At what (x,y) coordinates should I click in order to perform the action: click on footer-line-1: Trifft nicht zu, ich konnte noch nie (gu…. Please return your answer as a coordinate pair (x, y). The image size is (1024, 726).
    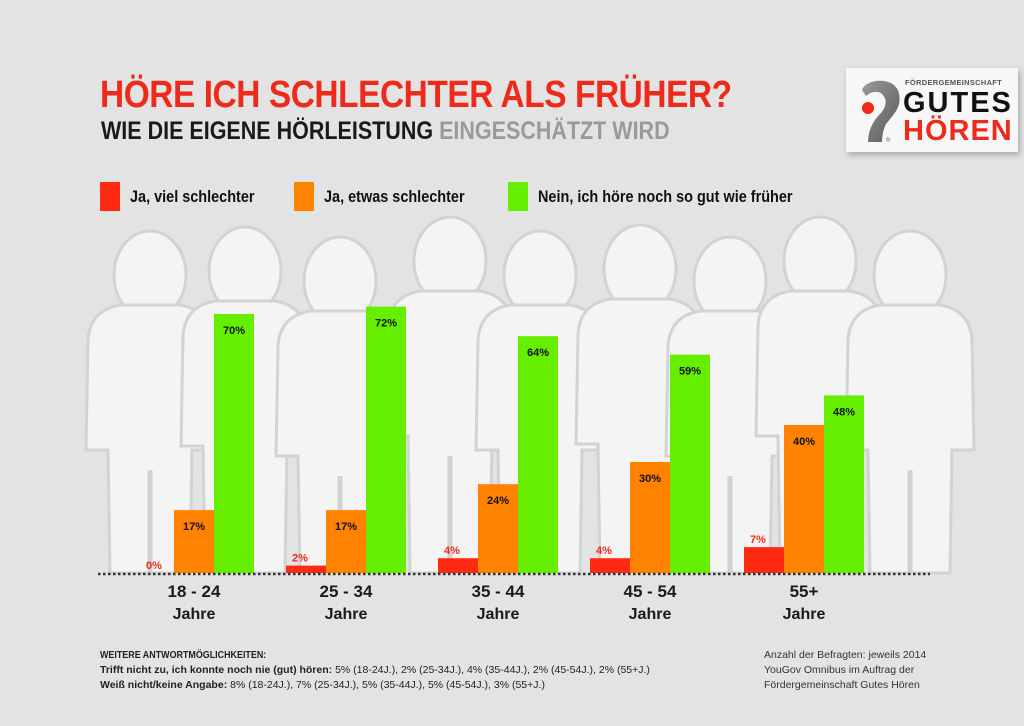
    Looking at the image, I should click on (375, 670).